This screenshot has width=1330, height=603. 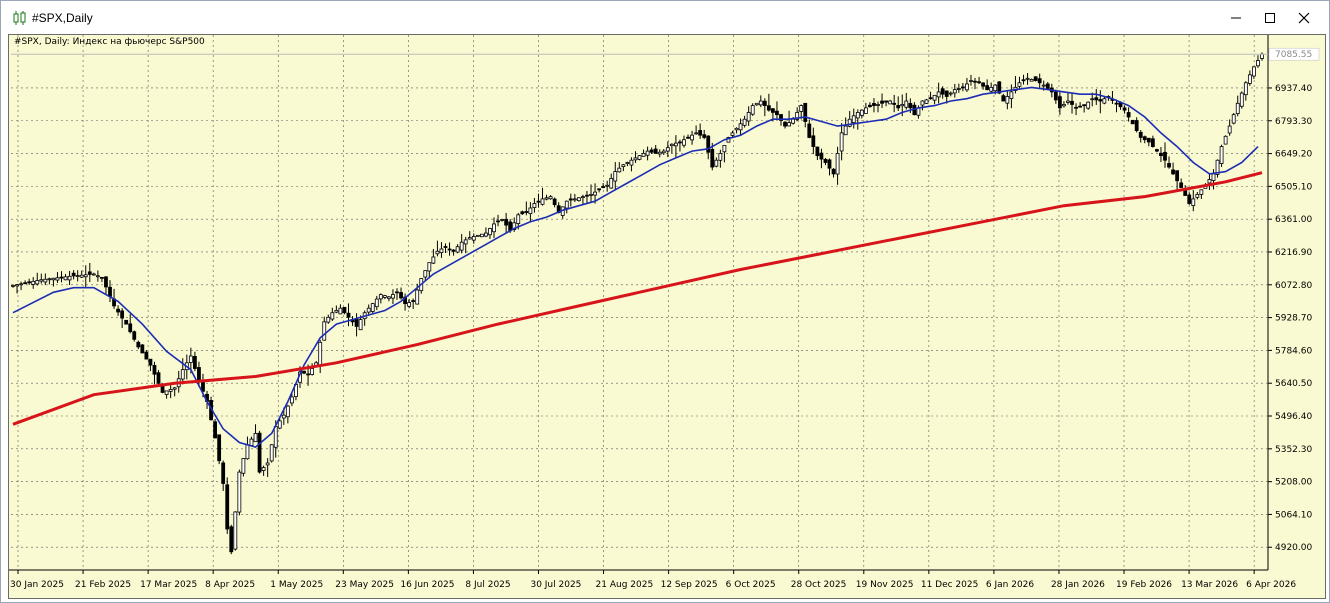 What do you see at coordinates (1270, 18) in the screenshot?
I see `maximize-button` at bounding box center [1270, 18].